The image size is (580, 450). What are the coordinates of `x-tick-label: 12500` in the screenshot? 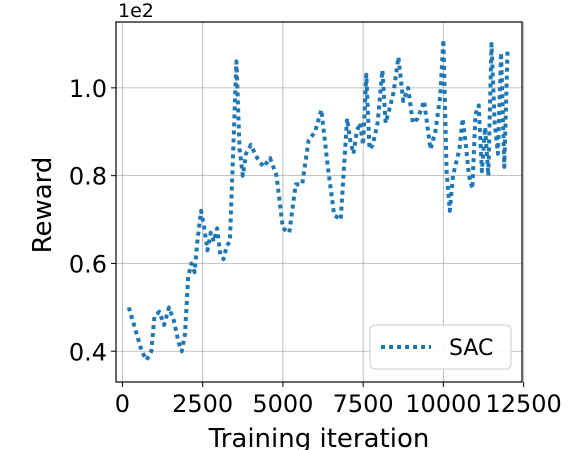 It's located at (523, 404).